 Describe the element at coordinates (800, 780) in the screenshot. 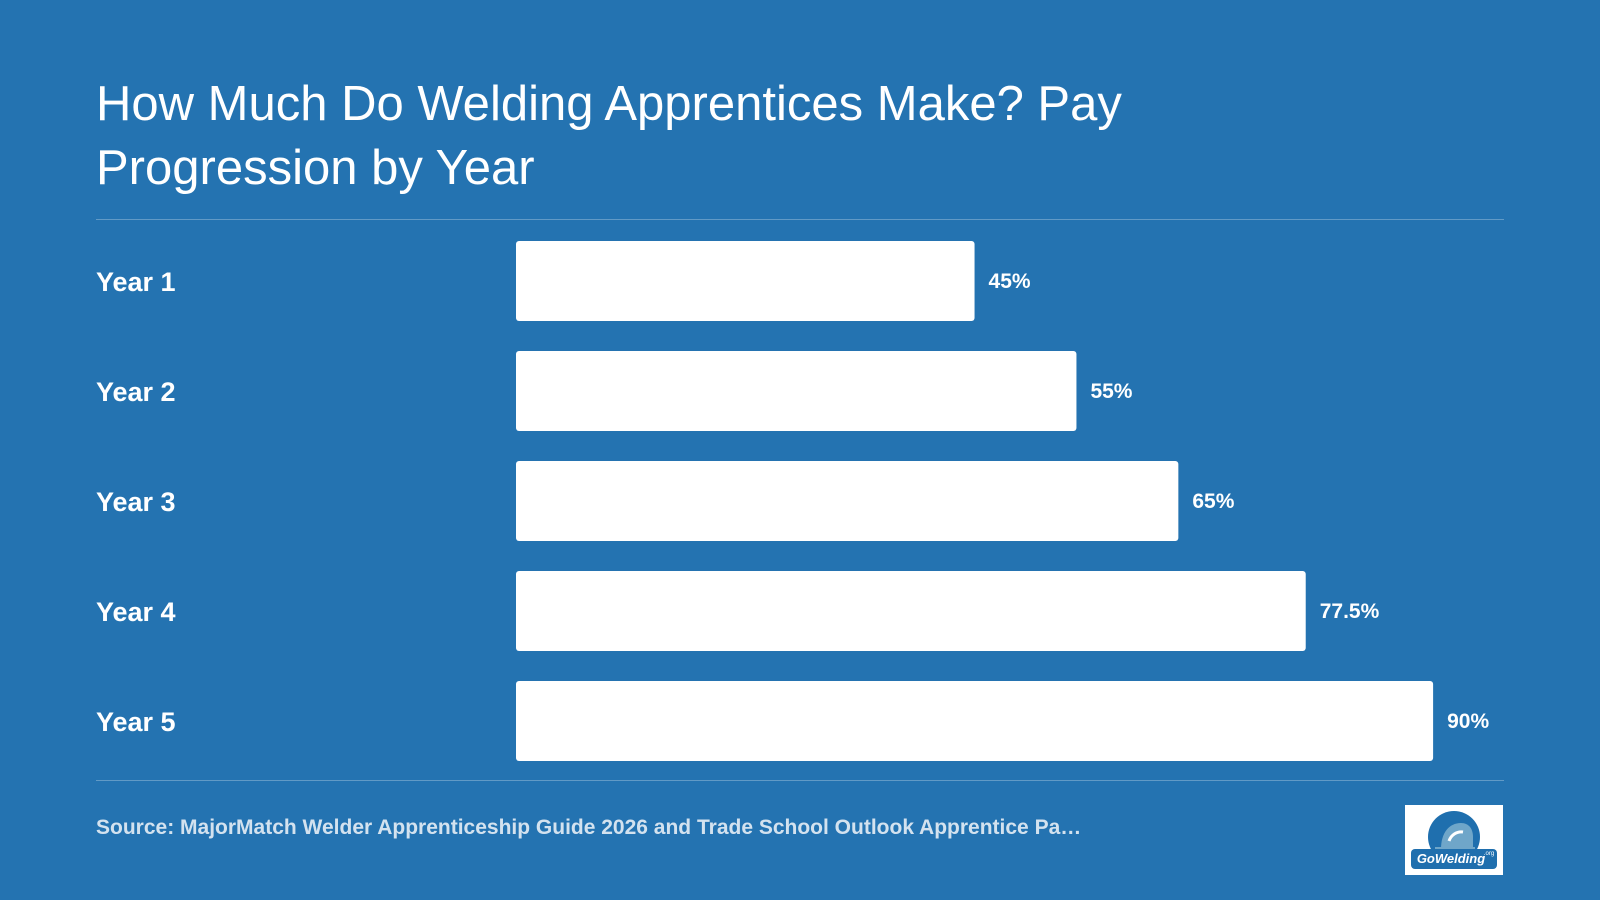

I see `bottom-divider` at that location.